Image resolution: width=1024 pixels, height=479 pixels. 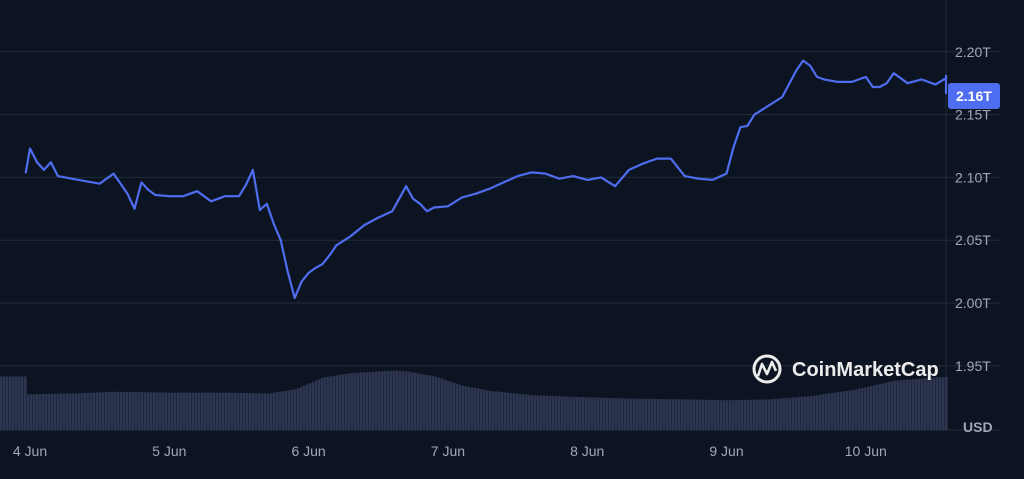 I want to click on y-tick-label: 1.95T, so click(x=973, y=366).